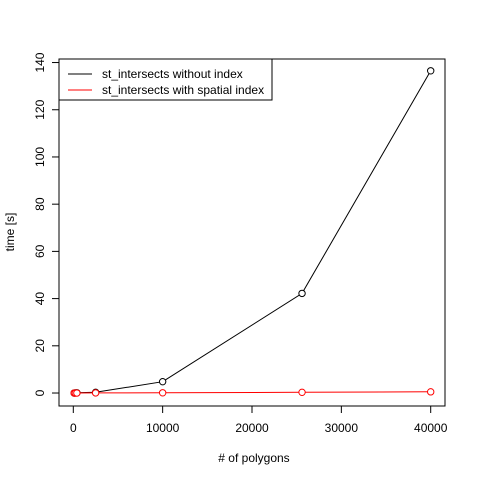 This screenshot has width=480, height=480. I want to click on legend-box, so click(165, 79).